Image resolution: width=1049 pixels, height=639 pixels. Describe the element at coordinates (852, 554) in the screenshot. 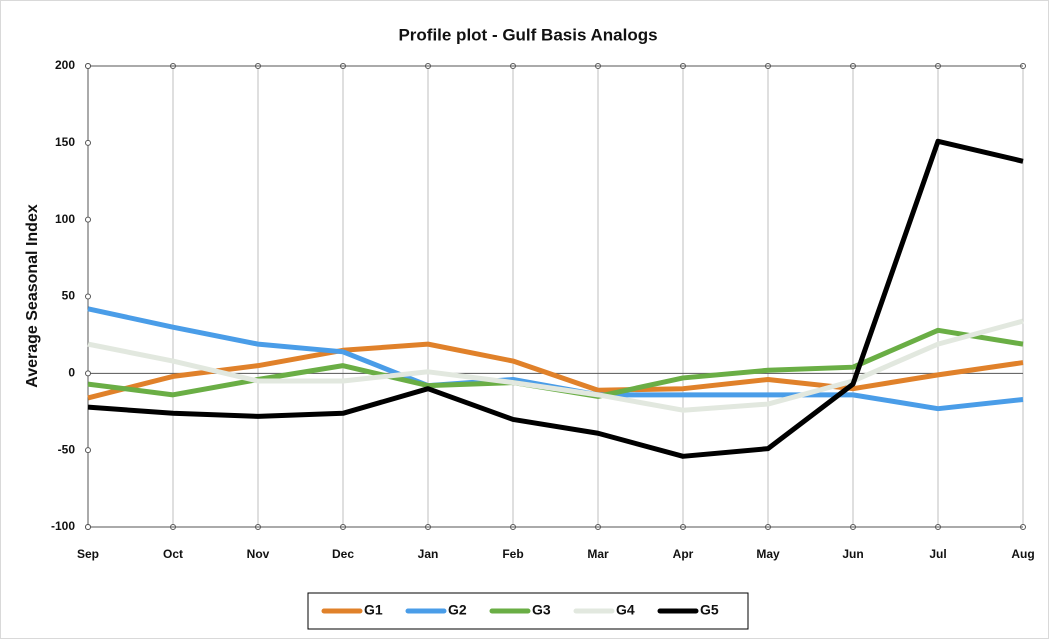

I see `x-tick-label: Jun` at that location.